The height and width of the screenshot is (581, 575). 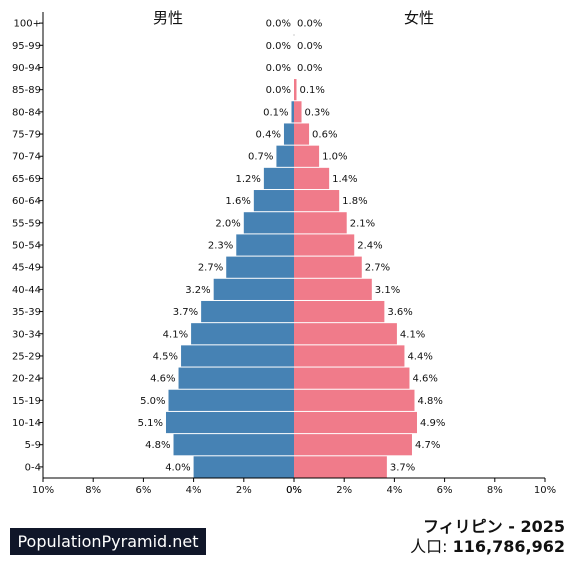 I want to click on age-group-label: 45-49, so click(x=26, y=268).